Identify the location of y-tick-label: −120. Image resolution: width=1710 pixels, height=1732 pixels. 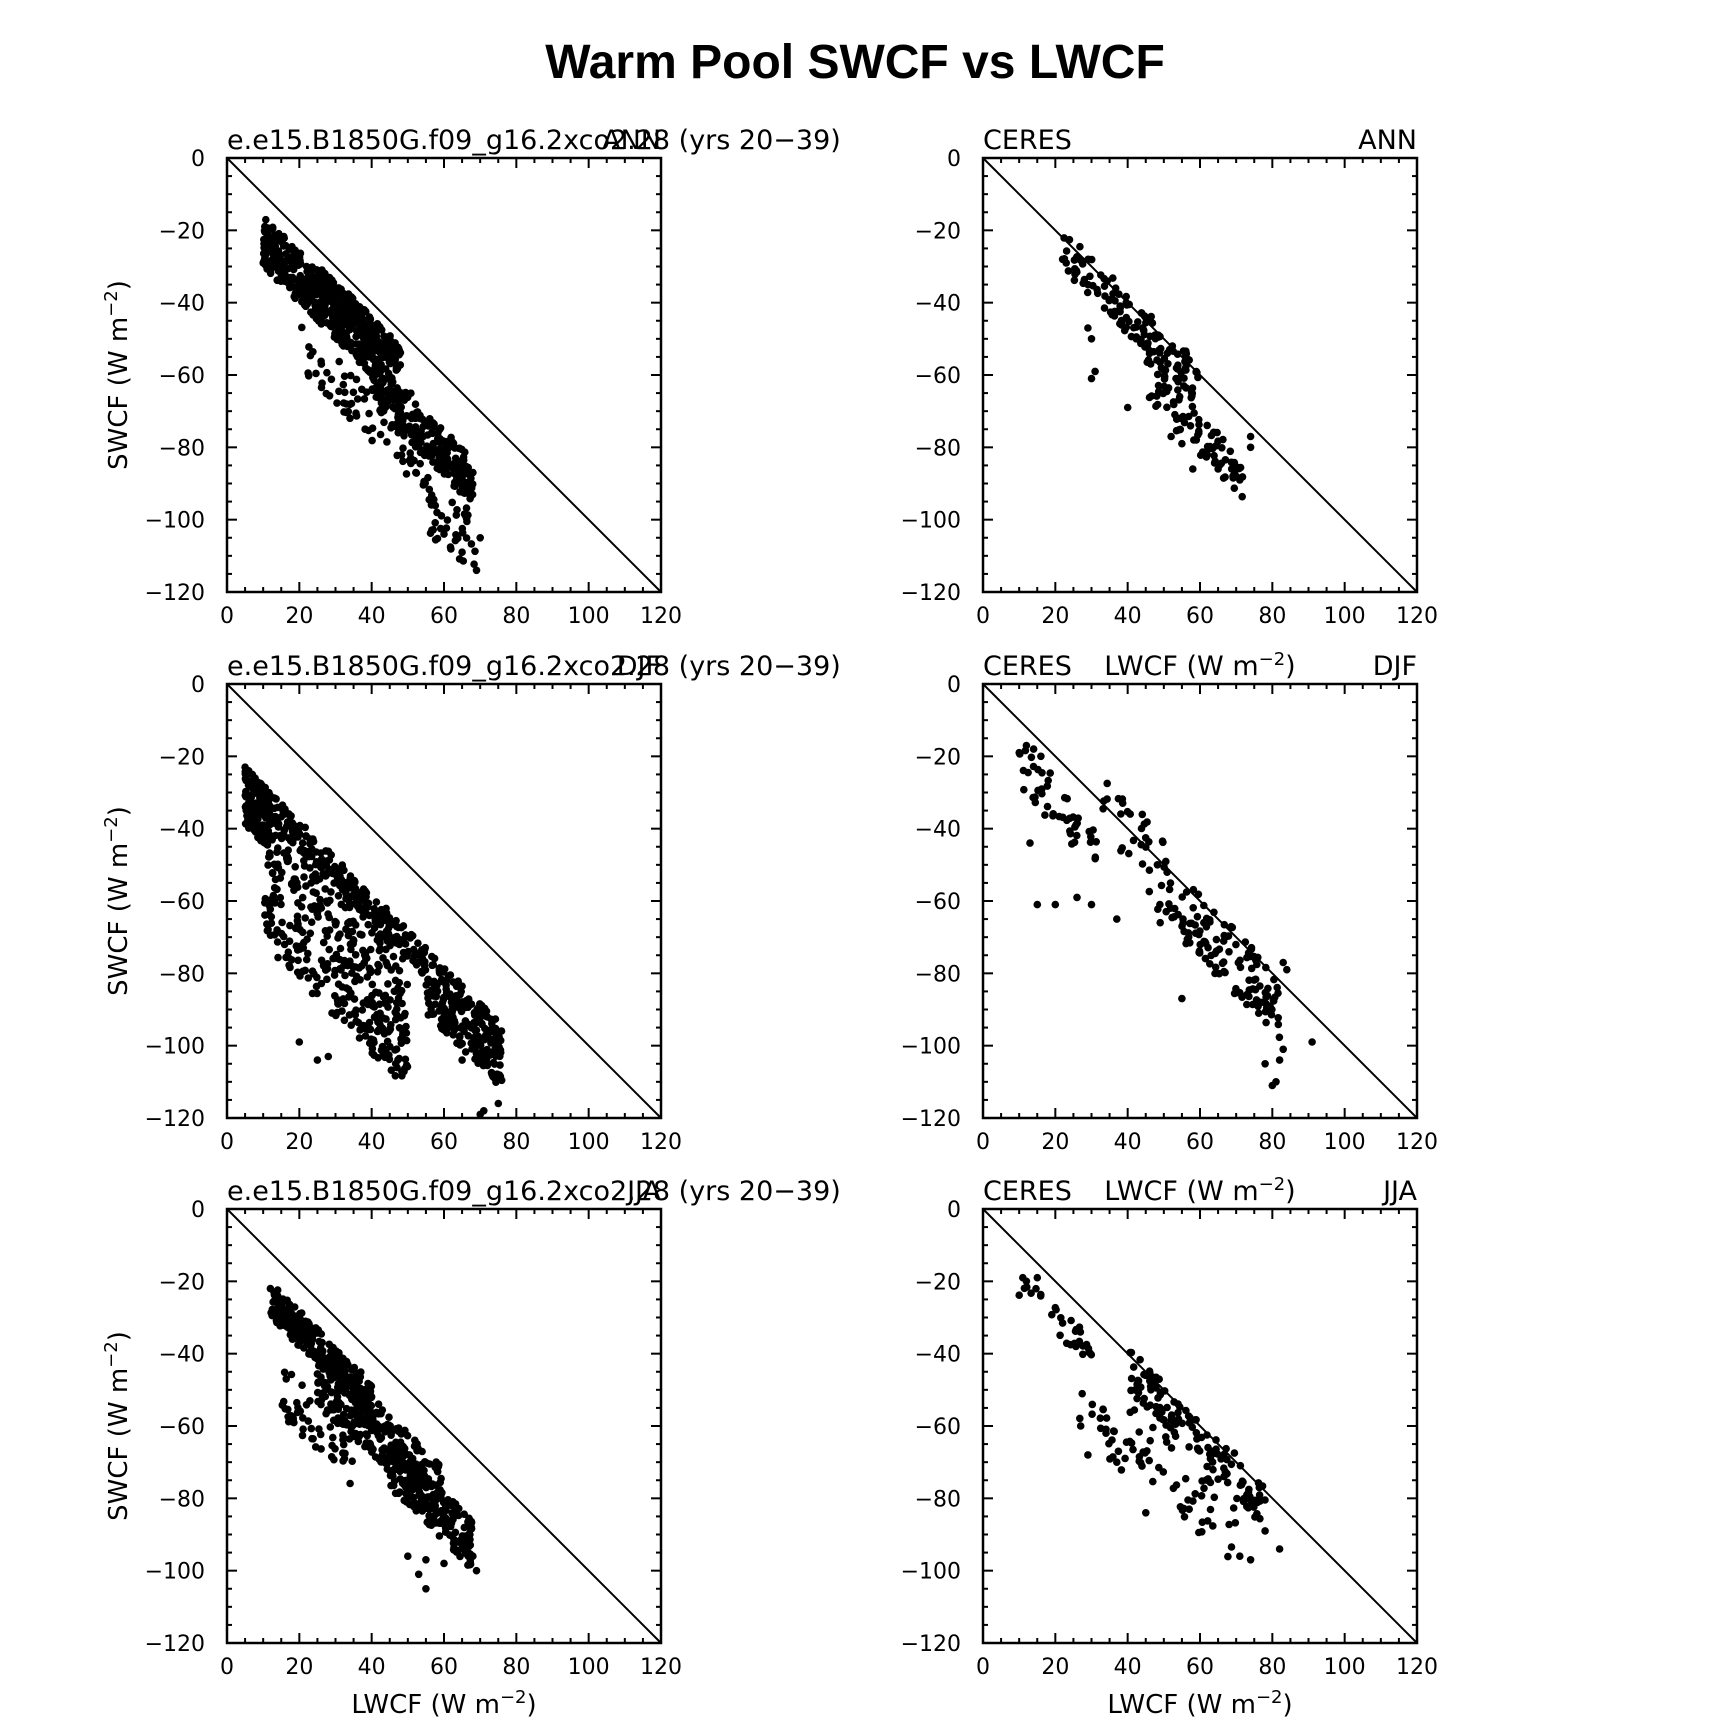
(931, 1119).